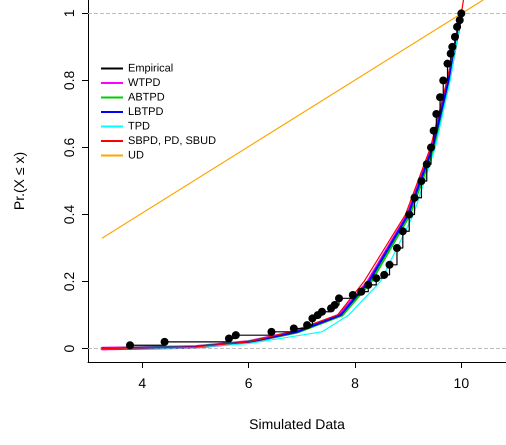 This screenshot has width=506, height=445. Describe the element at coordinates (146, 98) in the screenshot. I see `legend-label: ABTPD` at that location.